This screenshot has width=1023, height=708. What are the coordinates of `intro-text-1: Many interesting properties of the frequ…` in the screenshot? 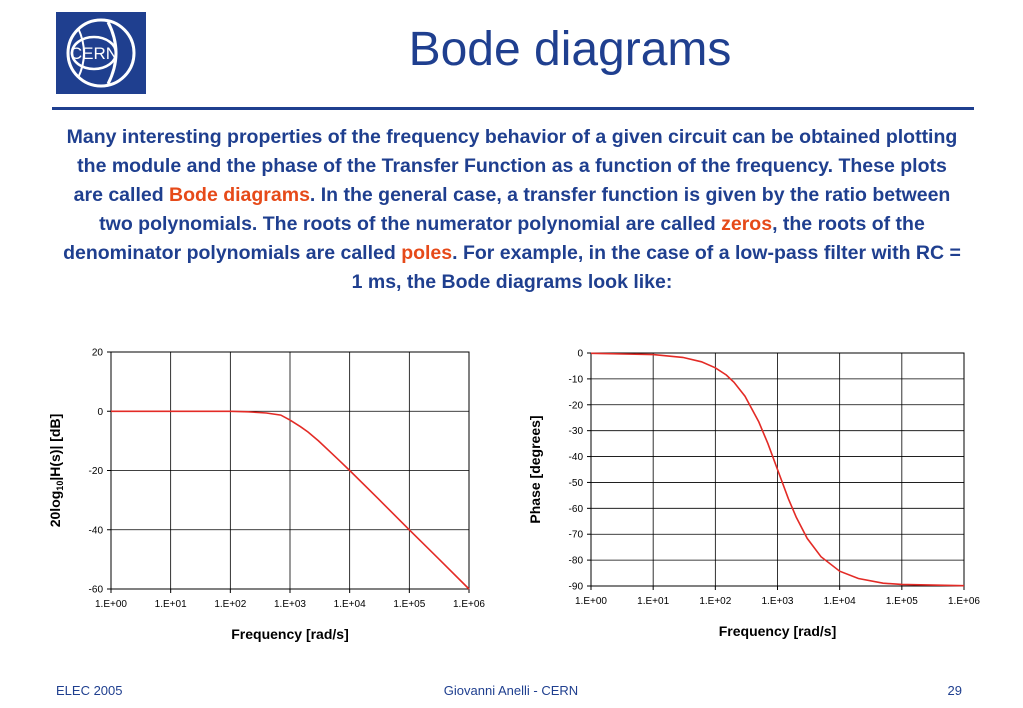 It's located at (512, 166).